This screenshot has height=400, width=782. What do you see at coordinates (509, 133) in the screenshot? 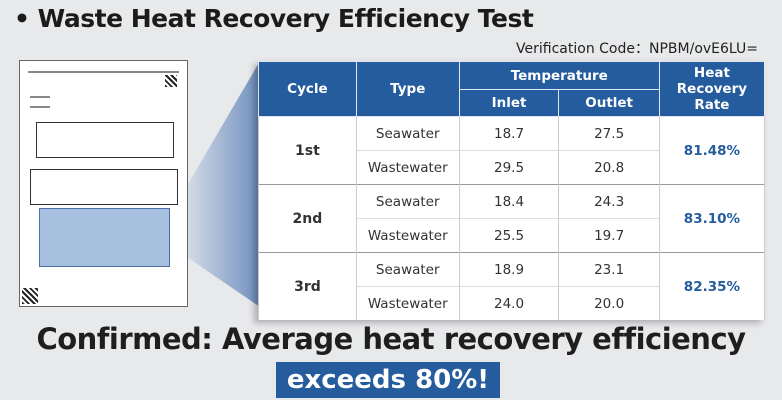
I see `inlet-cell: 18.7` at bounding box center [509, 133].